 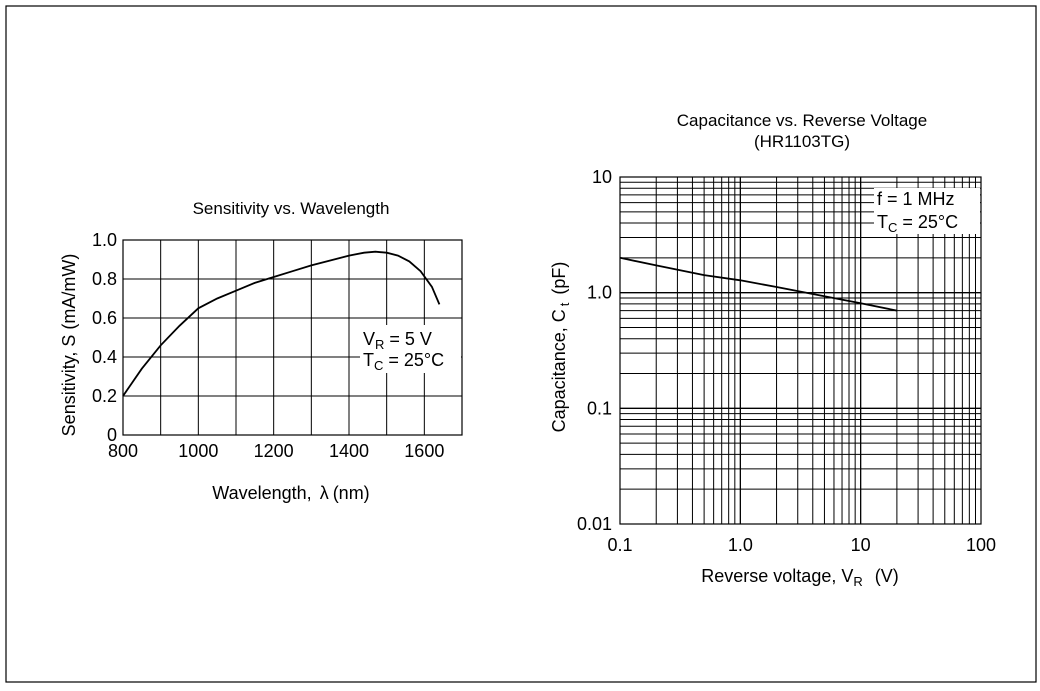 What do you see at coordinates (802, 120) in the screenshot?
I see `chart2-title: Capacitance vs. Reverse Voltage` at bounding box center [802, 120].